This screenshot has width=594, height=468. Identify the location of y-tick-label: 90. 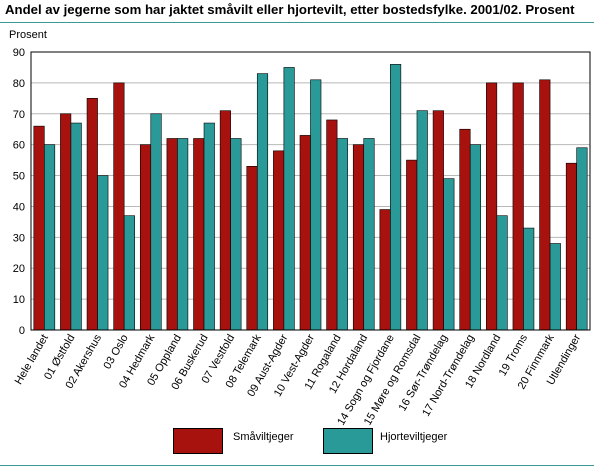
(19, 53).